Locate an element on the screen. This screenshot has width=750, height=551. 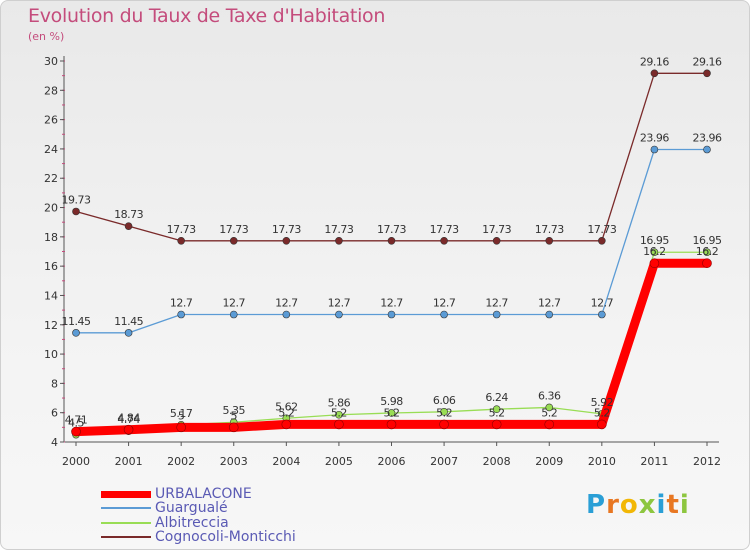
data-label: 6.36 is located at coordinates (549, 395).